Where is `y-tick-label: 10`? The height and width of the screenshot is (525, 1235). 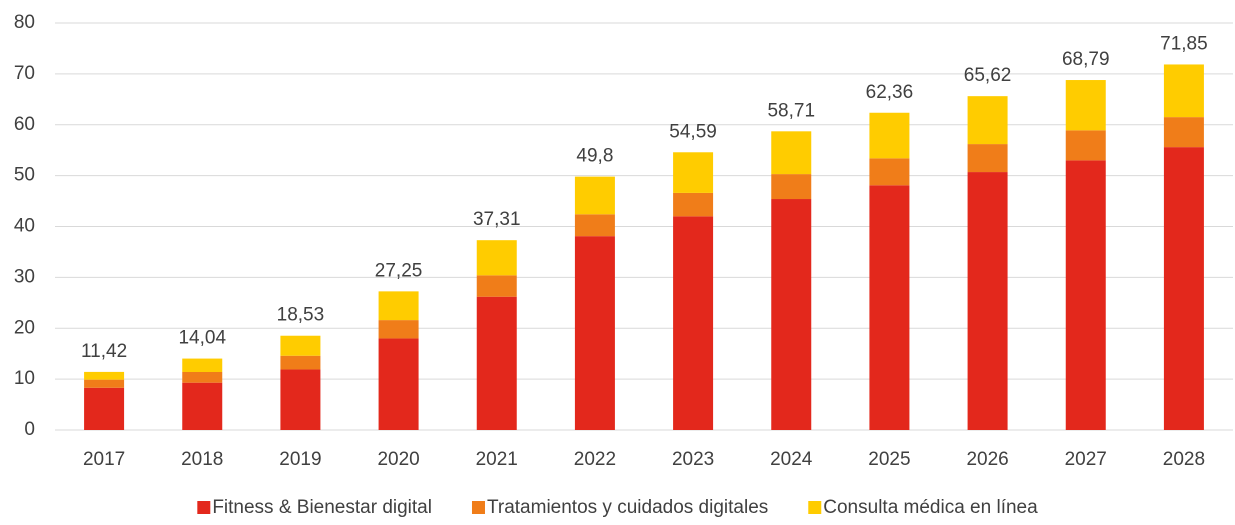
y-tick-label: 10 is located at coordinates (24, 378).